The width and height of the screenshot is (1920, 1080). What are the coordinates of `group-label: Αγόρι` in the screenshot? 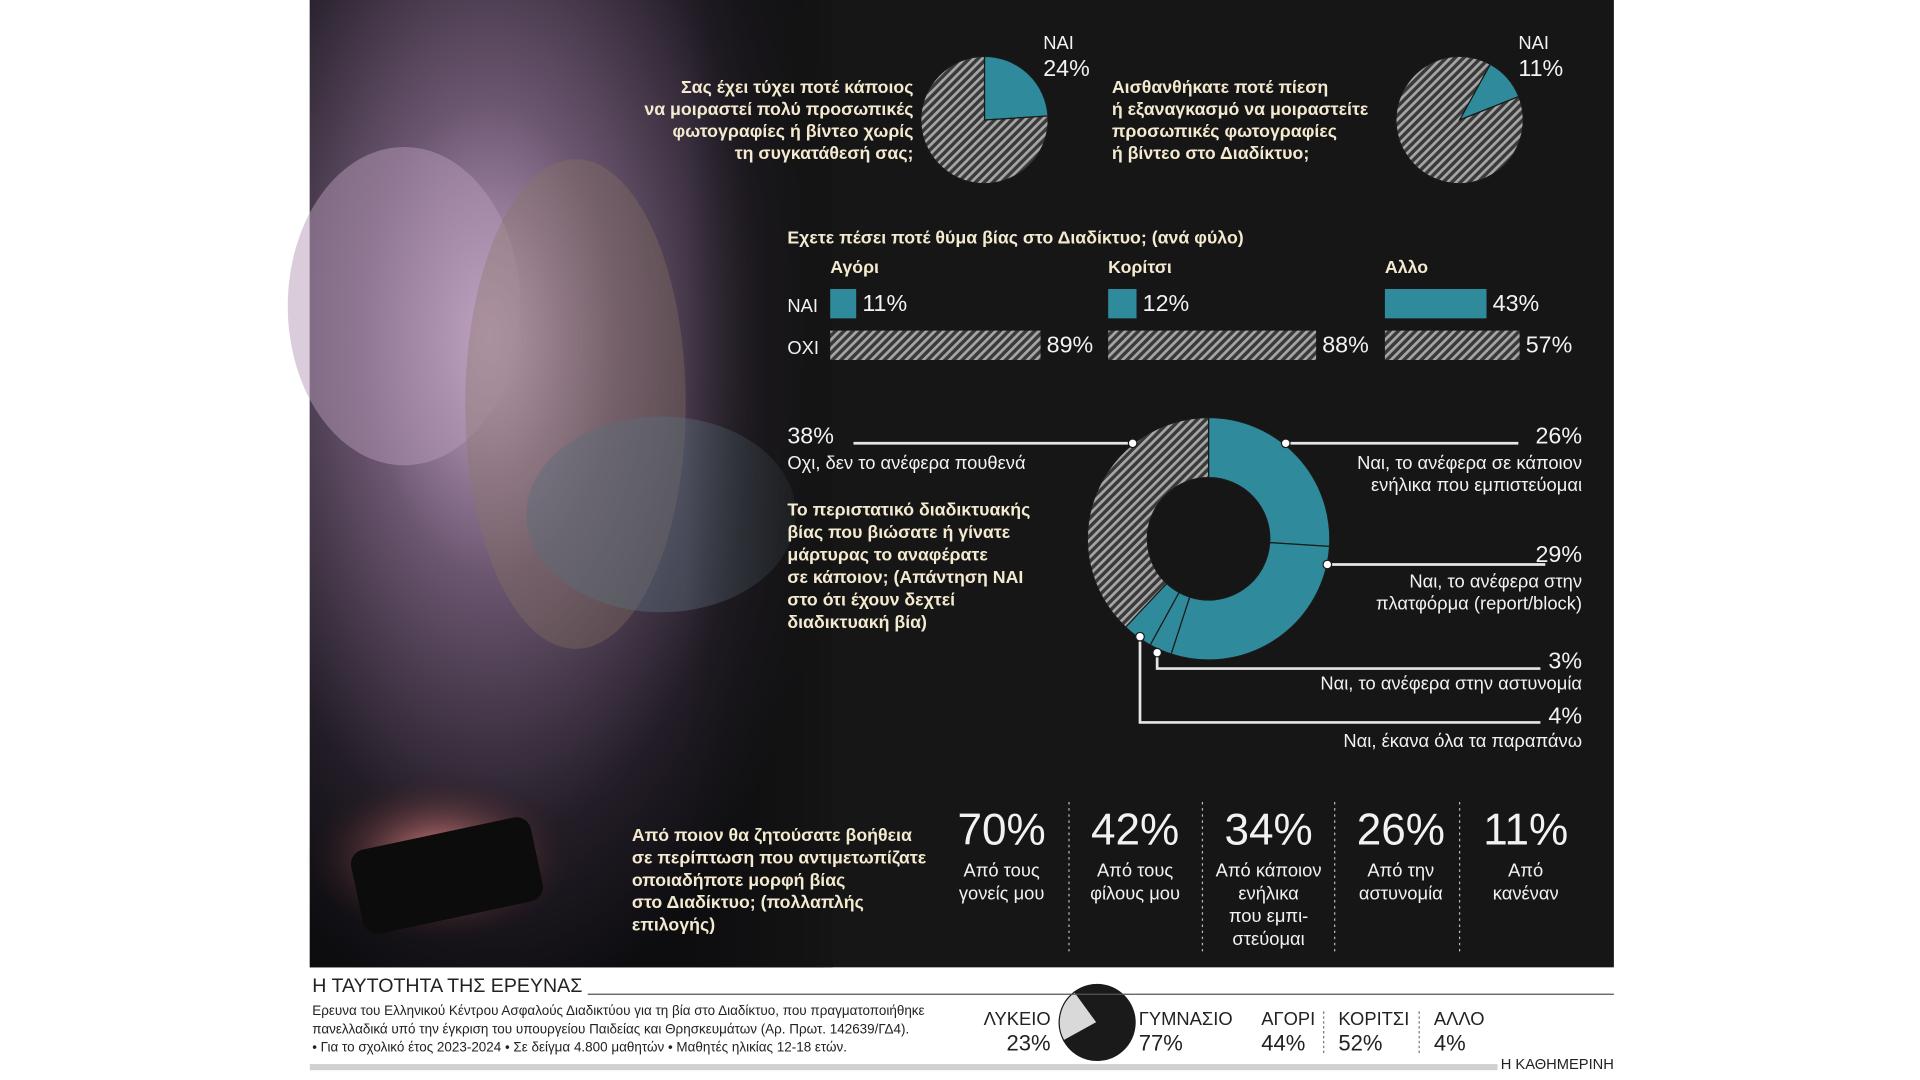 It's located at (854, 267).